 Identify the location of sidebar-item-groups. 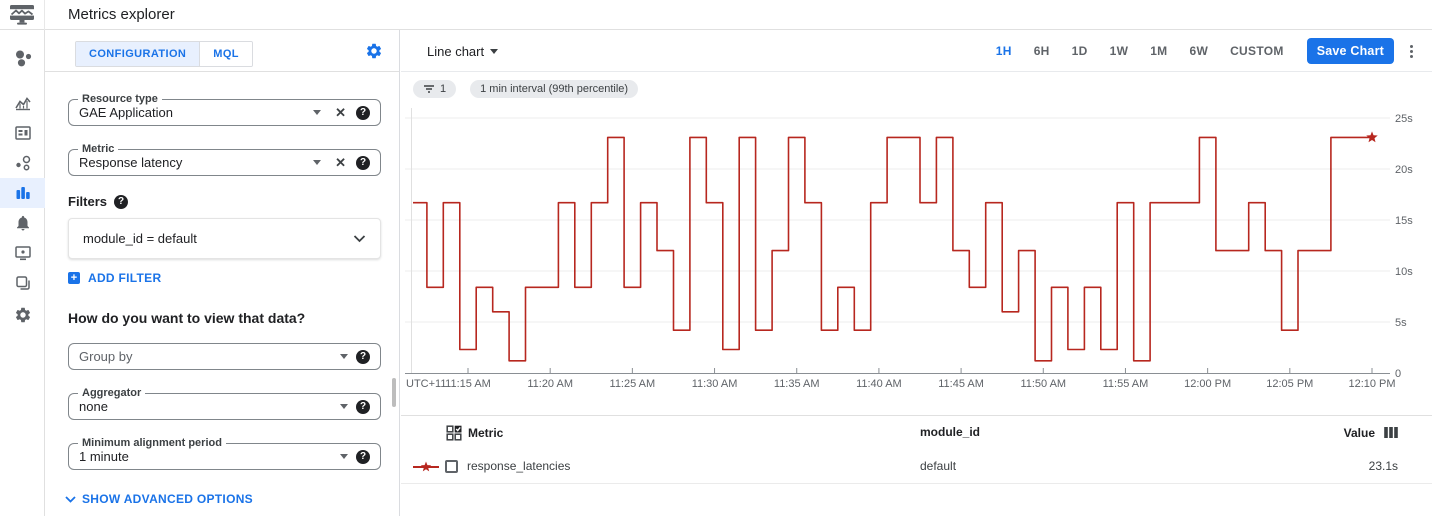
(22, 283).